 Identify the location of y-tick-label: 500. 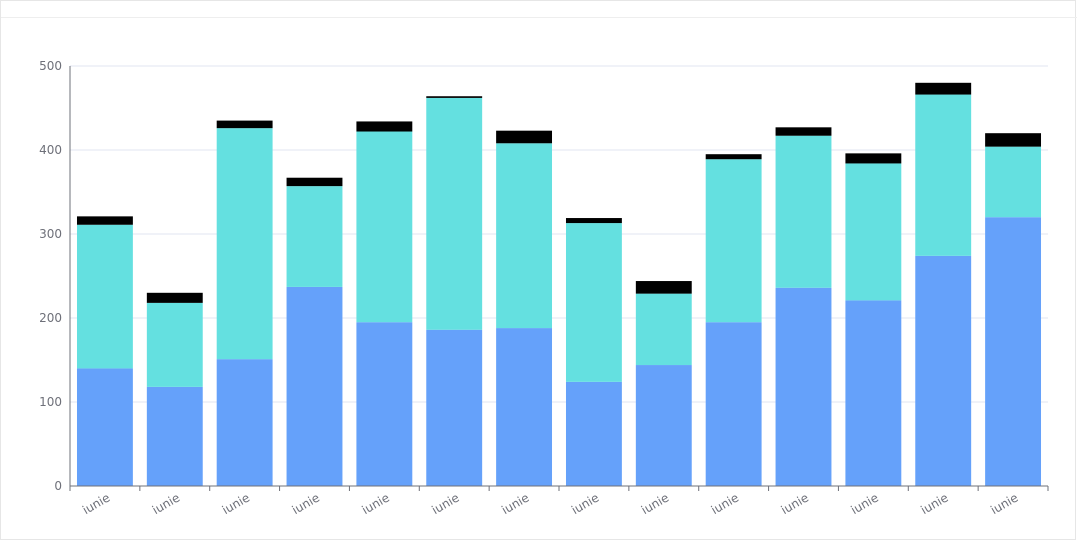
(50, 66).